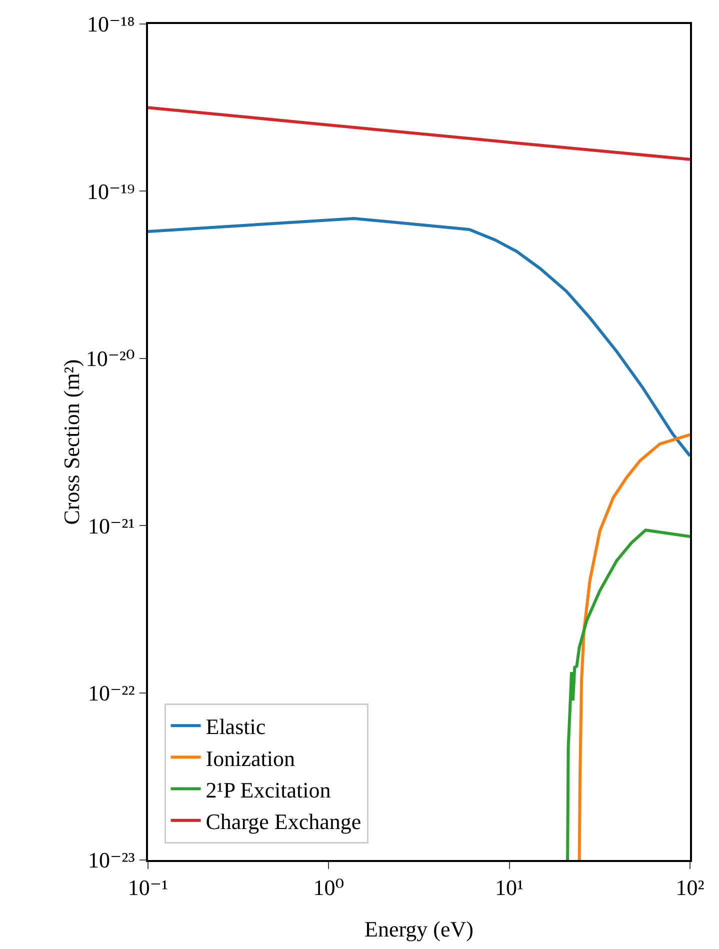 The height and width of the screenshot is (949, 719). I want to click on y-tick-label: 10⁻¹⁹, so click(111, 191).